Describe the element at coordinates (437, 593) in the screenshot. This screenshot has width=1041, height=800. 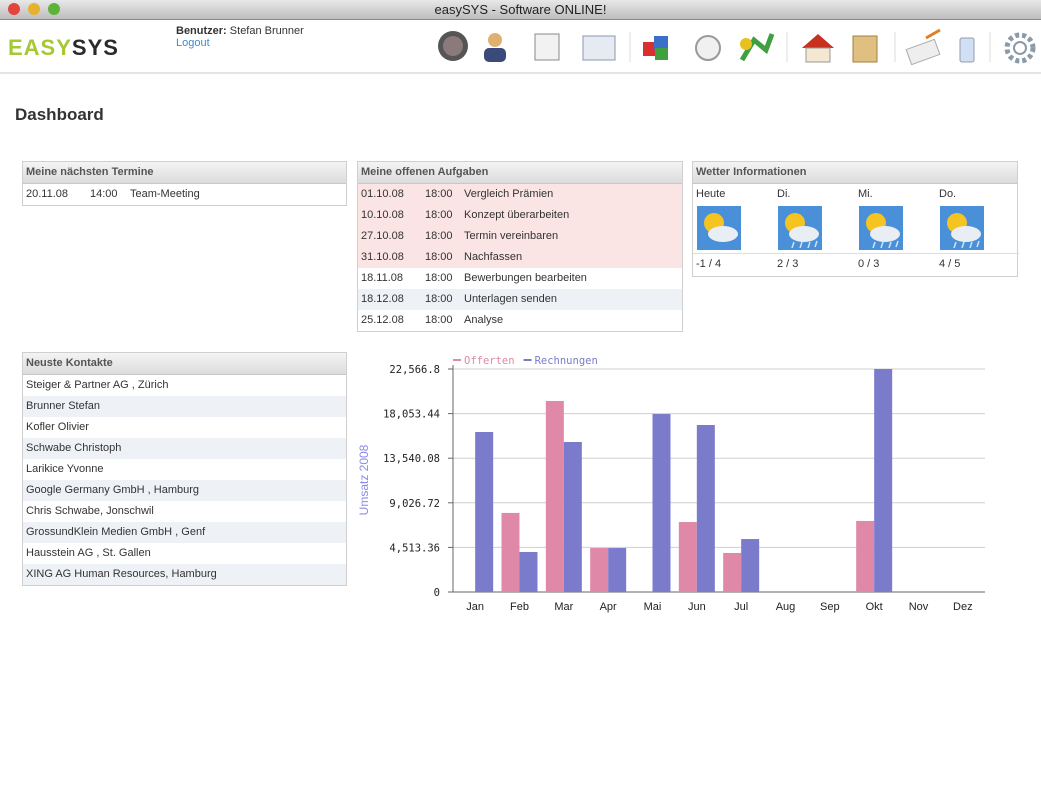
I see `y-tick-label: 0` at that location.